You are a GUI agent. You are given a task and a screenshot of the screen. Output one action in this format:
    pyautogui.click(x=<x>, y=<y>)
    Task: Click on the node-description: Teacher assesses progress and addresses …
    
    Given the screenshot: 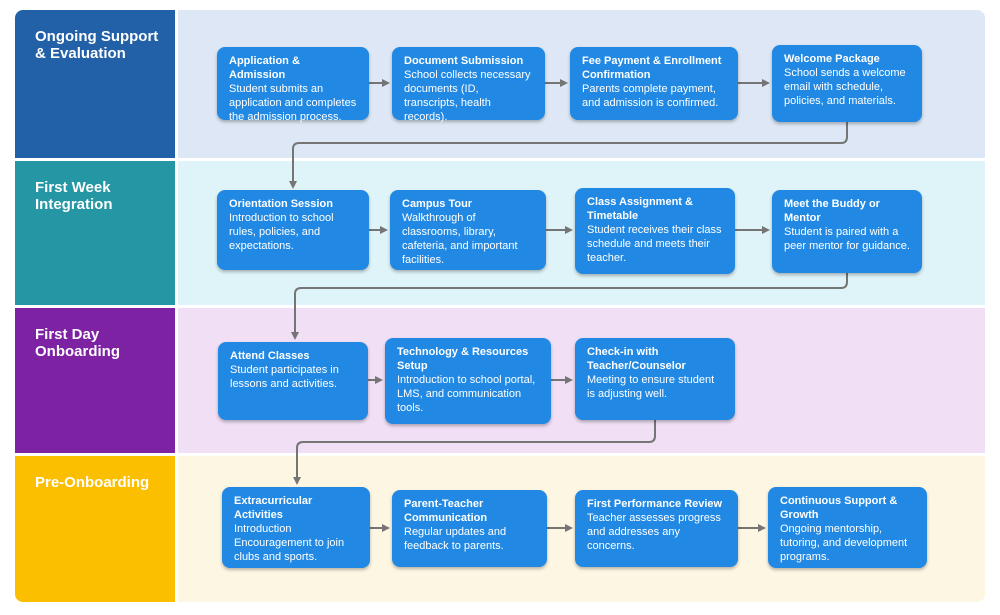 What is the action you would take?
    pyautogui.click(x=654, y=531)
    